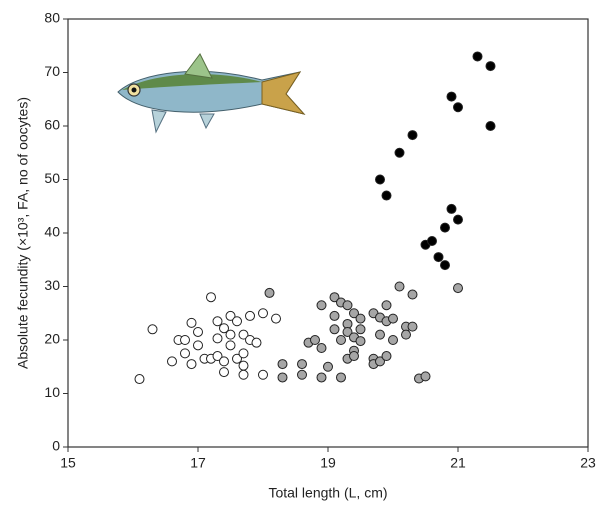 The image size is (596, 506). What do you see at coordinates (52, 18) in the screenshot?
I see `y-tick-label: 80` at bounding box center [52, 18].